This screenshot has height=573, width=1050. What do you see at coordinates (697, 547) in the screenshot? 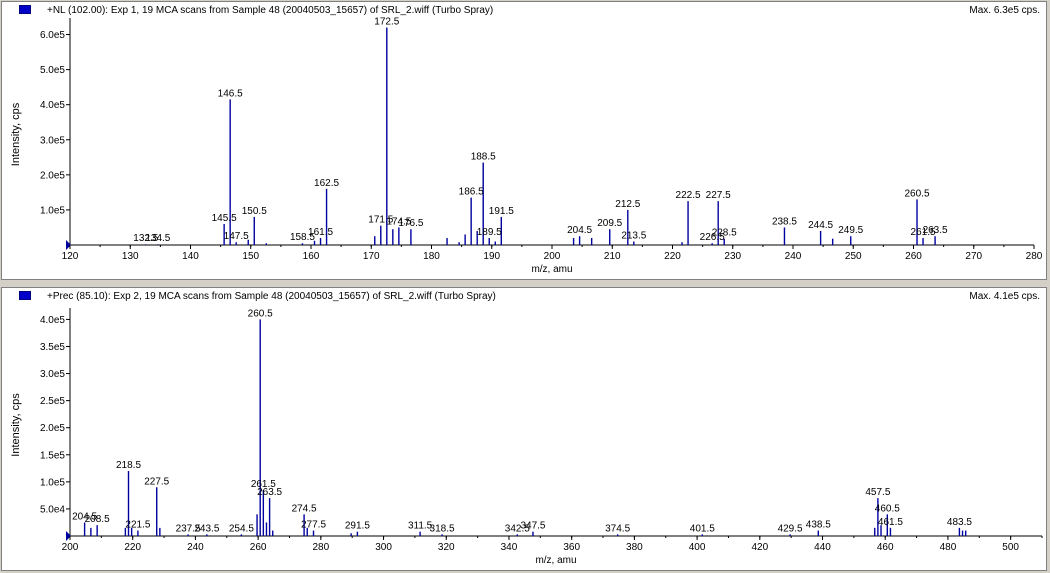
I see `x-tick-label: 400` at bounding box center [697, 547].